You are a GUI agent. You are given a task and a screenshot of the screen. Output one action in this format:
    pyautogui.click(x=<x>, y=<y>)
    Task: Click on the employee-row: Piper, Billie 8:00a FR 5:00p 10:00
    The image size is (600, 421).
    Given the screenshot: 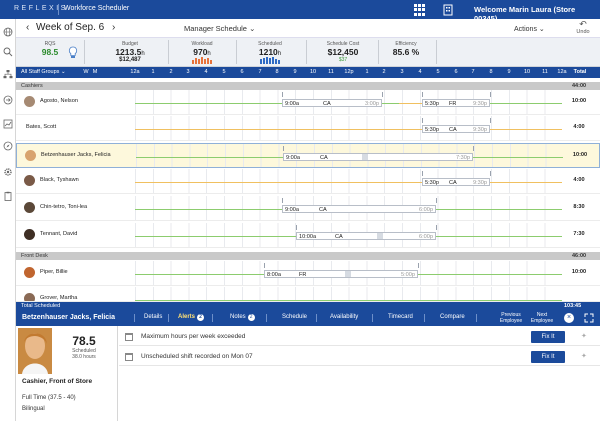 What is the action you would take?
    pyautogui.click(x=308, y=273)
    